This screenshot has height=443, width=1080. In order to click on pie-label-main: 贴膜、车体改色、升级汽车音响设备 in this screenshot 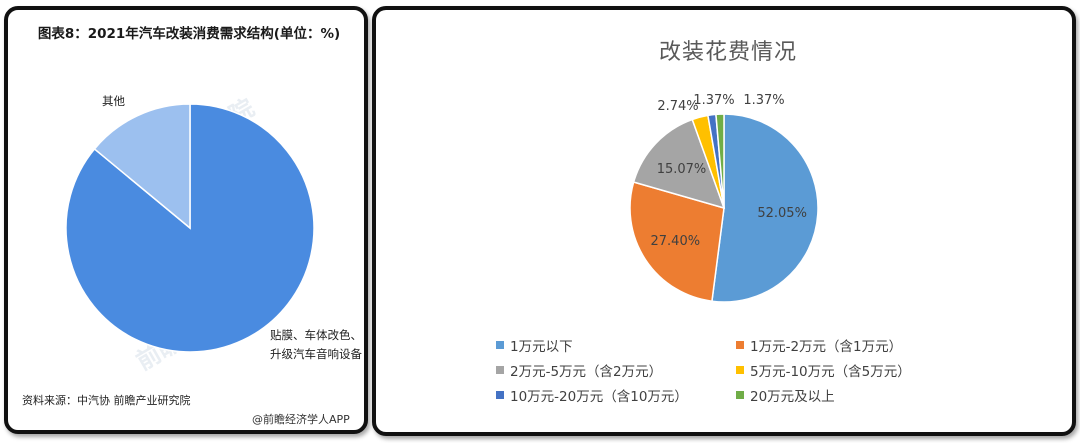, I will do `click(316, 344)`.